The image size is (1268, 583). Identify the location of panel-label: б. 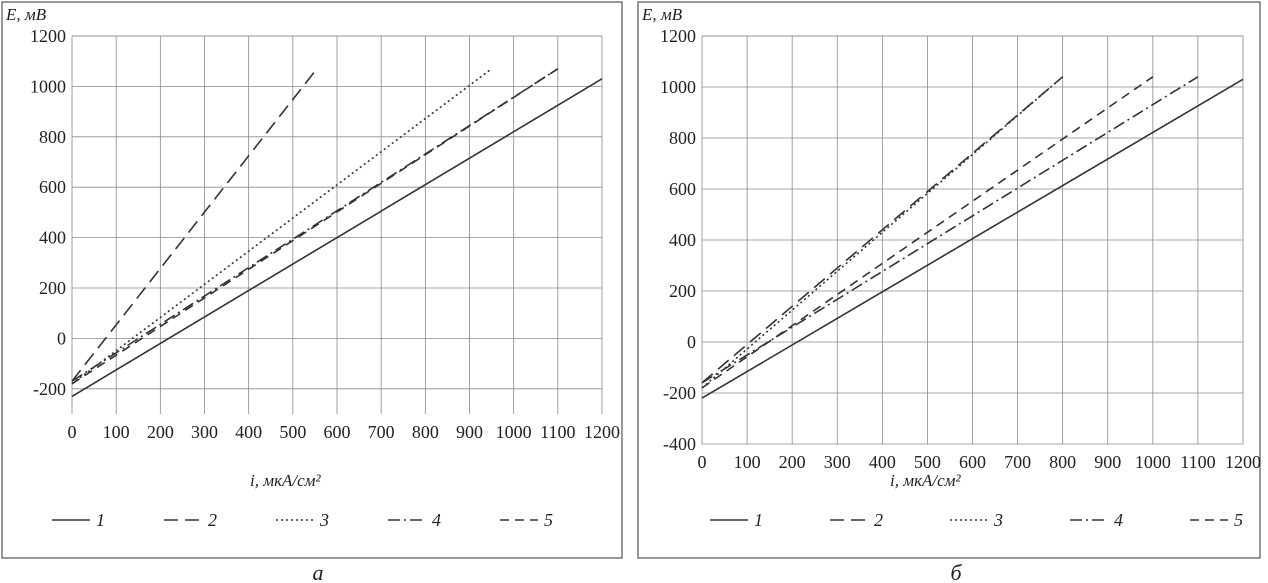
(956, 571).